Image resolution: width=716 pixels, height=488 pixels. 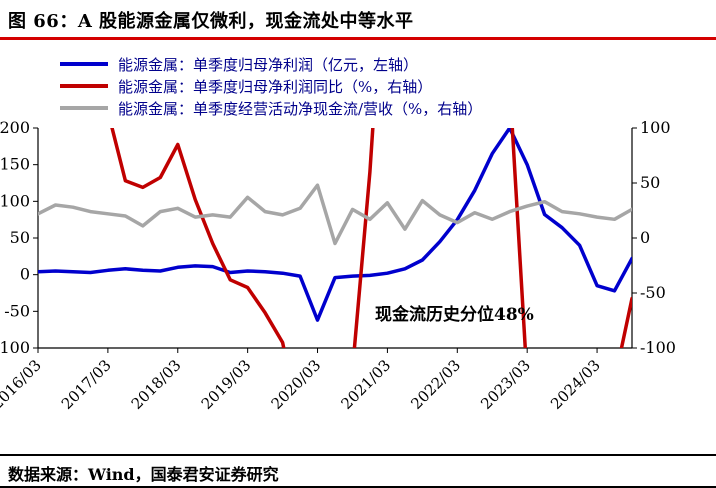 I want to click on svg-text: 2019/03, so click(x=226, y=384).